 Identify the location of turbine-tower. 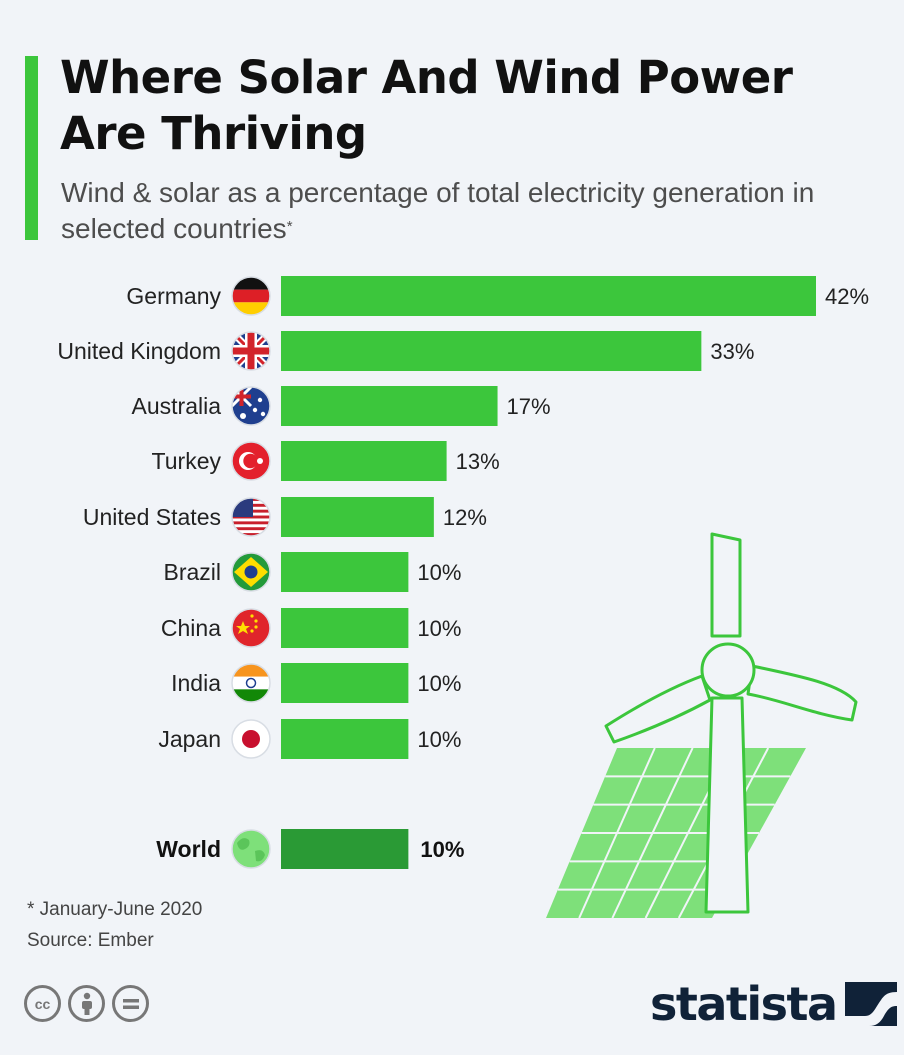
(727, 805).